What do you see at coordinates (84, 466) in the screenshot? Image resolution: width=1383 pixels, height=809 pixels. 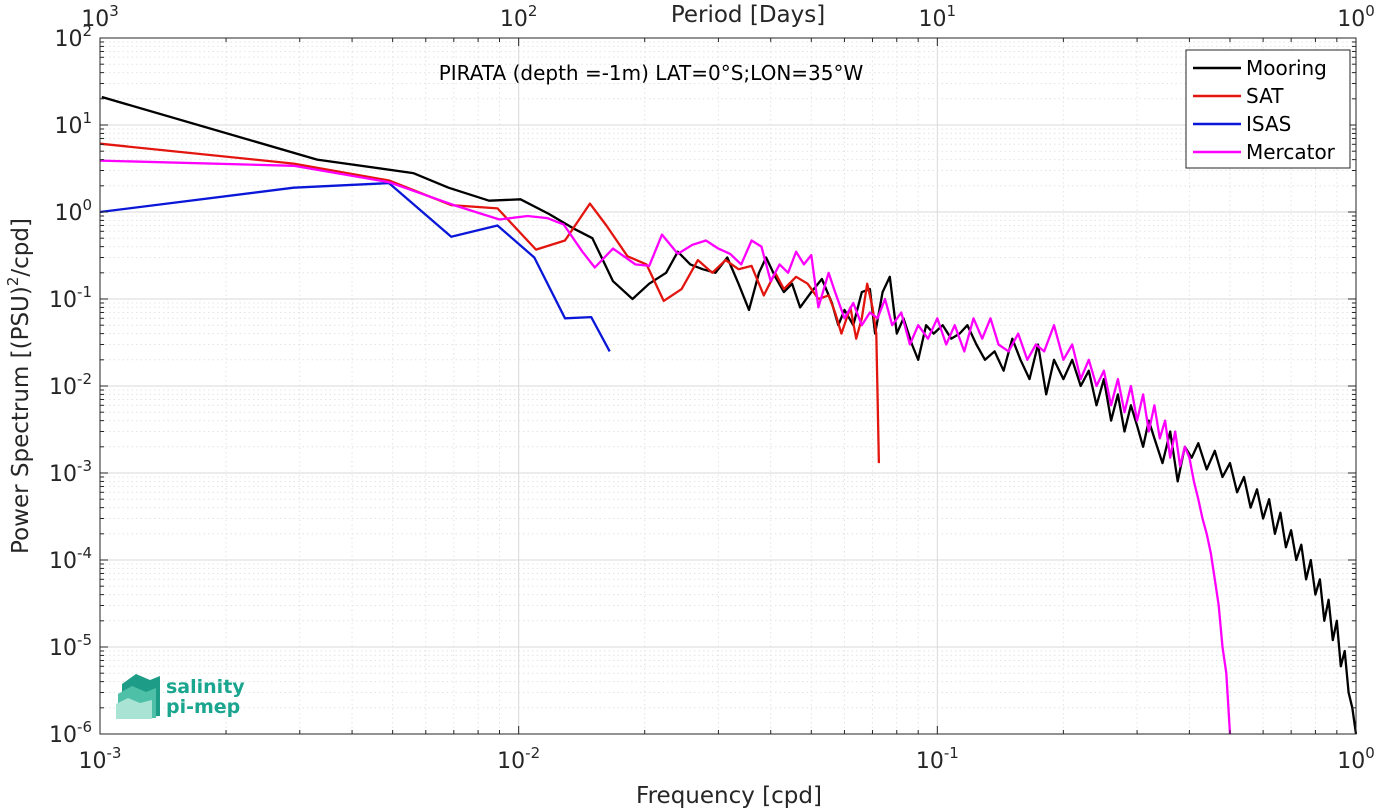 I see `y-tick-label-exponent: -3` at bounding box center [84, 466].